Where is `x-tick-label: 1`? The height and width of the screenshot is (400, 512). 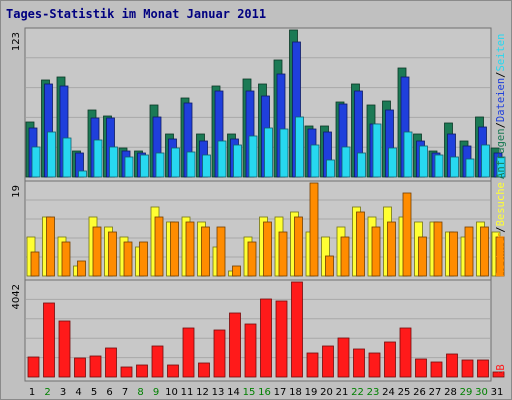 x-tick-label: 1 is located at coordinates (32, 392).